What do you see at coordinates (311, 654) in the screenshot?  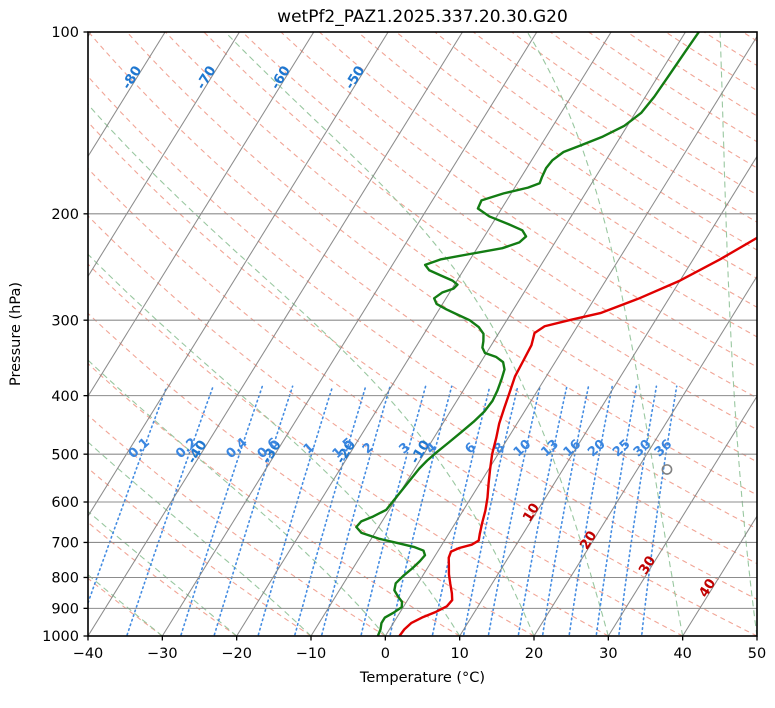 I see `x-tick-label: −10` at bounding box center [311, 654].